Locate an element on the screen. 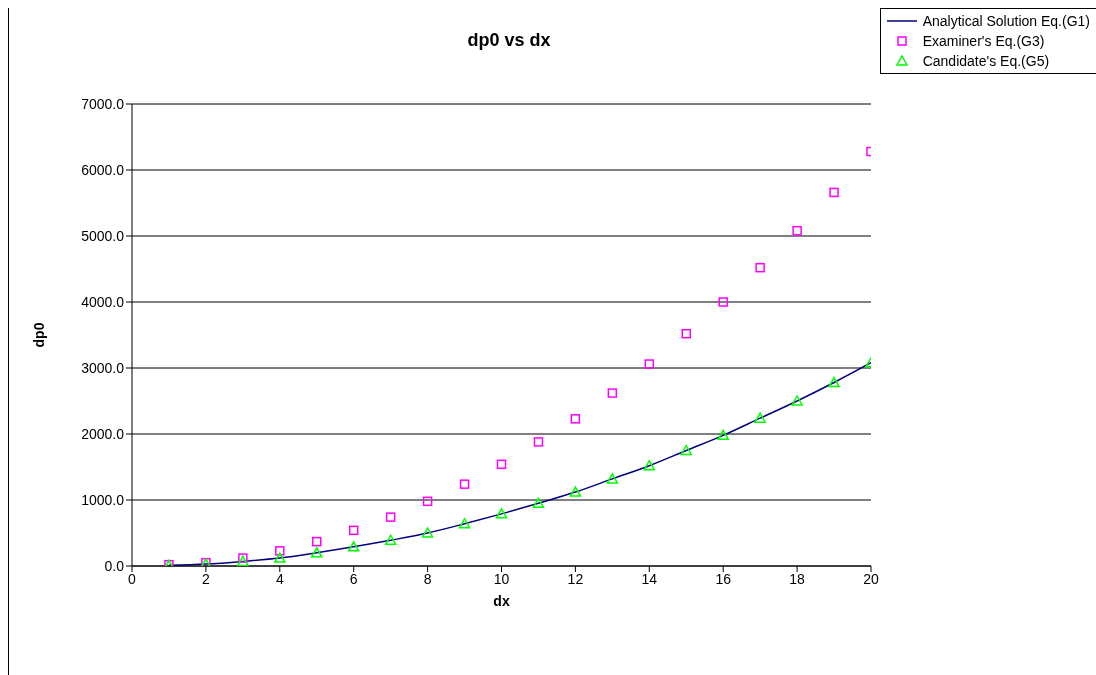 This screenshot has height=675, width=1096. x-tick-label: 2 is located at coordinates (206, 578).